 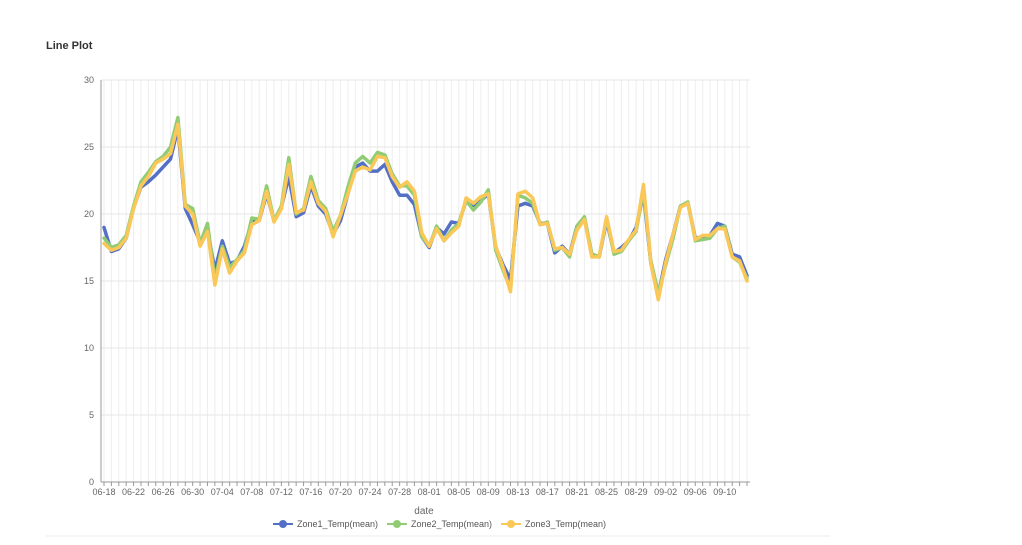 I want to click on x-tick-label: 08-29, so click(x=636, y=492).